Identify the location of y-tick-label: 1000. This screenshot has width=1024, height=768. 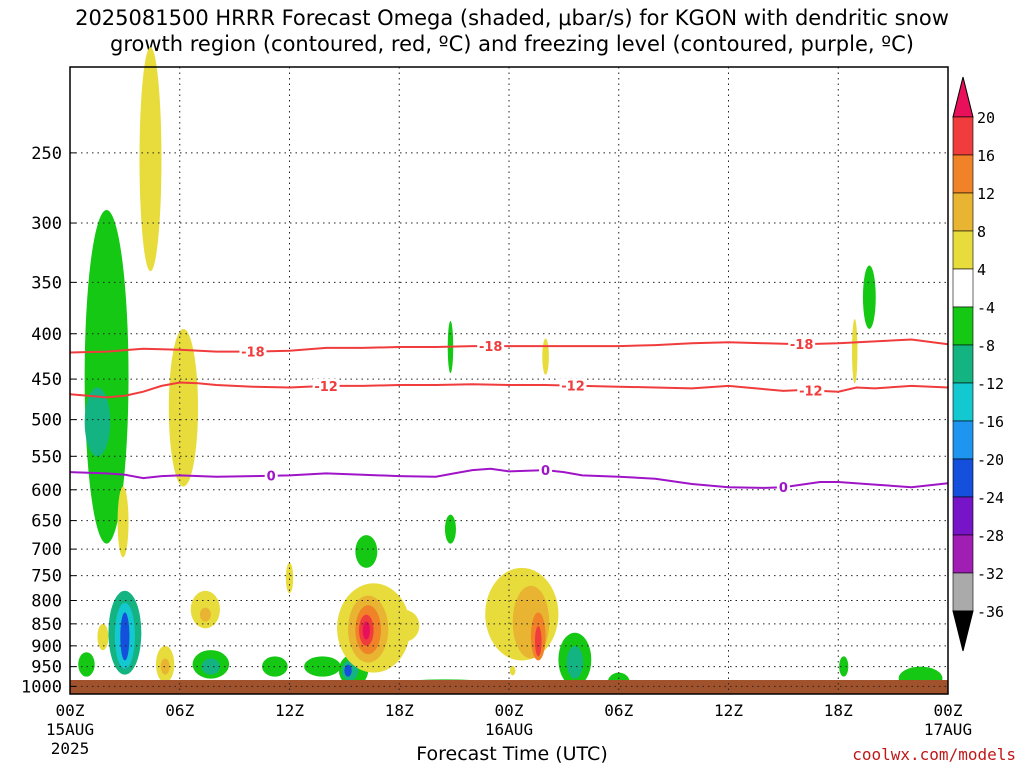
(41, 687).